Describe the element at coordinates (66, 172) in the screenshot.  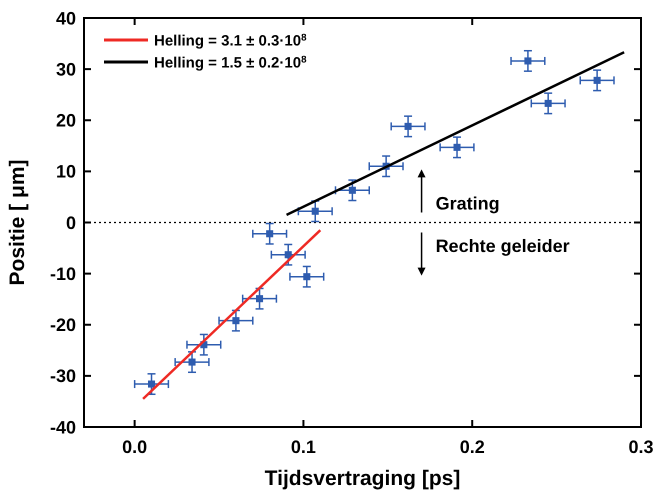
I see `y-tick-label: 10` at that location.